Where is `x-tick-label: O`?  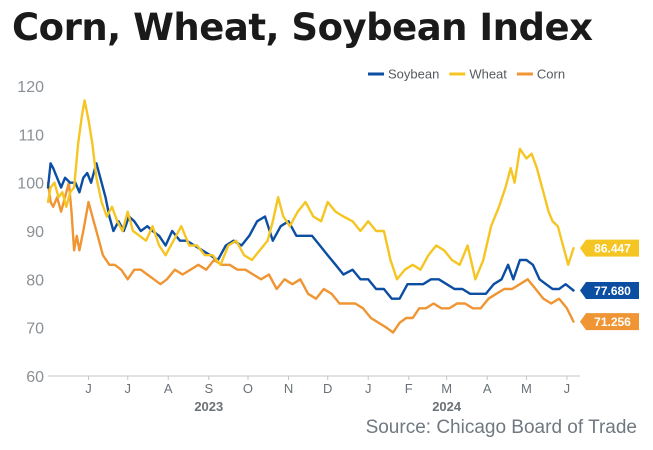
x-tick-label: O is located at coordinates (248, 388).